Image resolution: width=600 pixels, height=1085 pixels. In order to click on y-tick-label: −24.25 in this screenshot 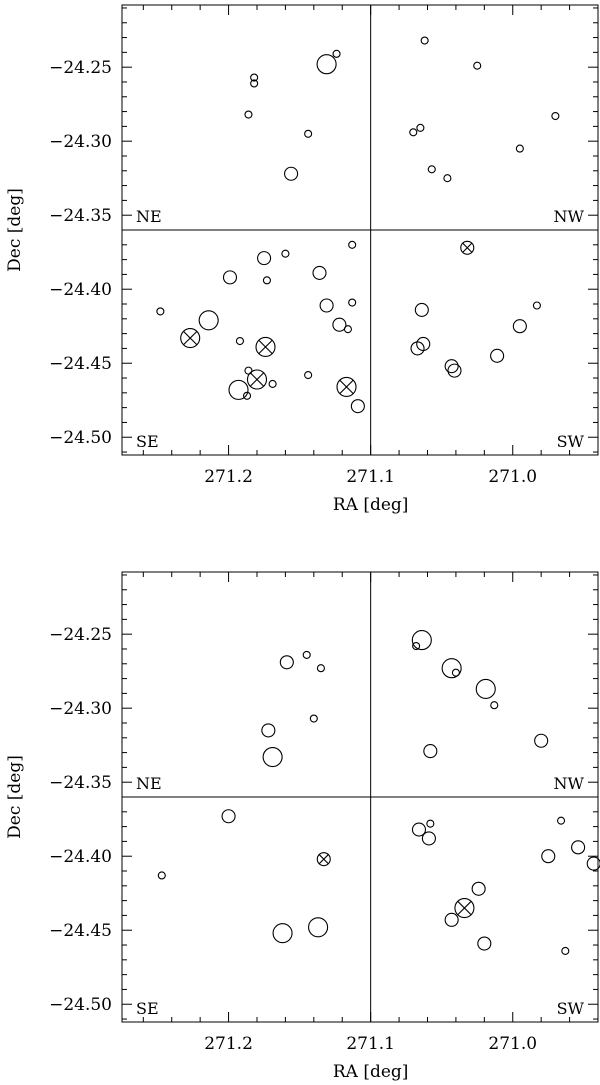, I will do `click(80, 68)`.